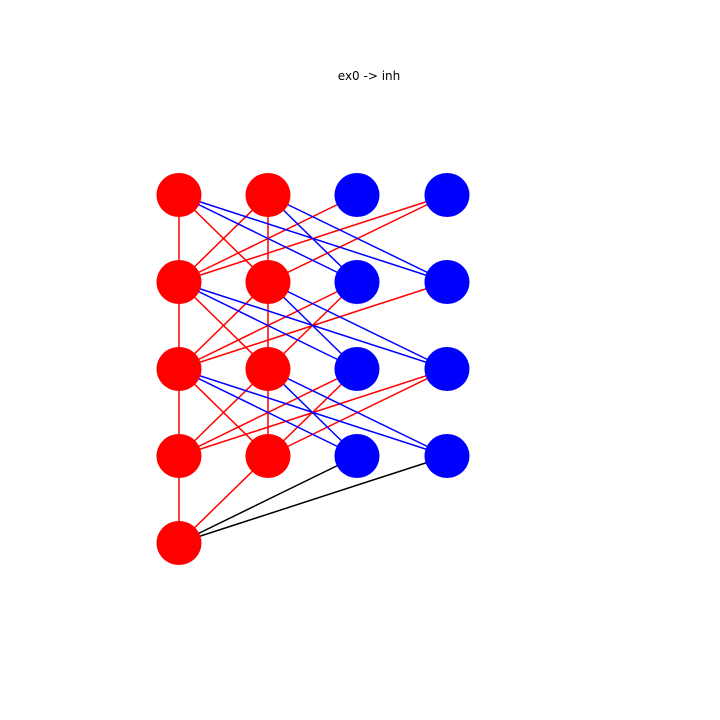 The image size is (720, 720). I want to click on node-c4, so click(357, 456).